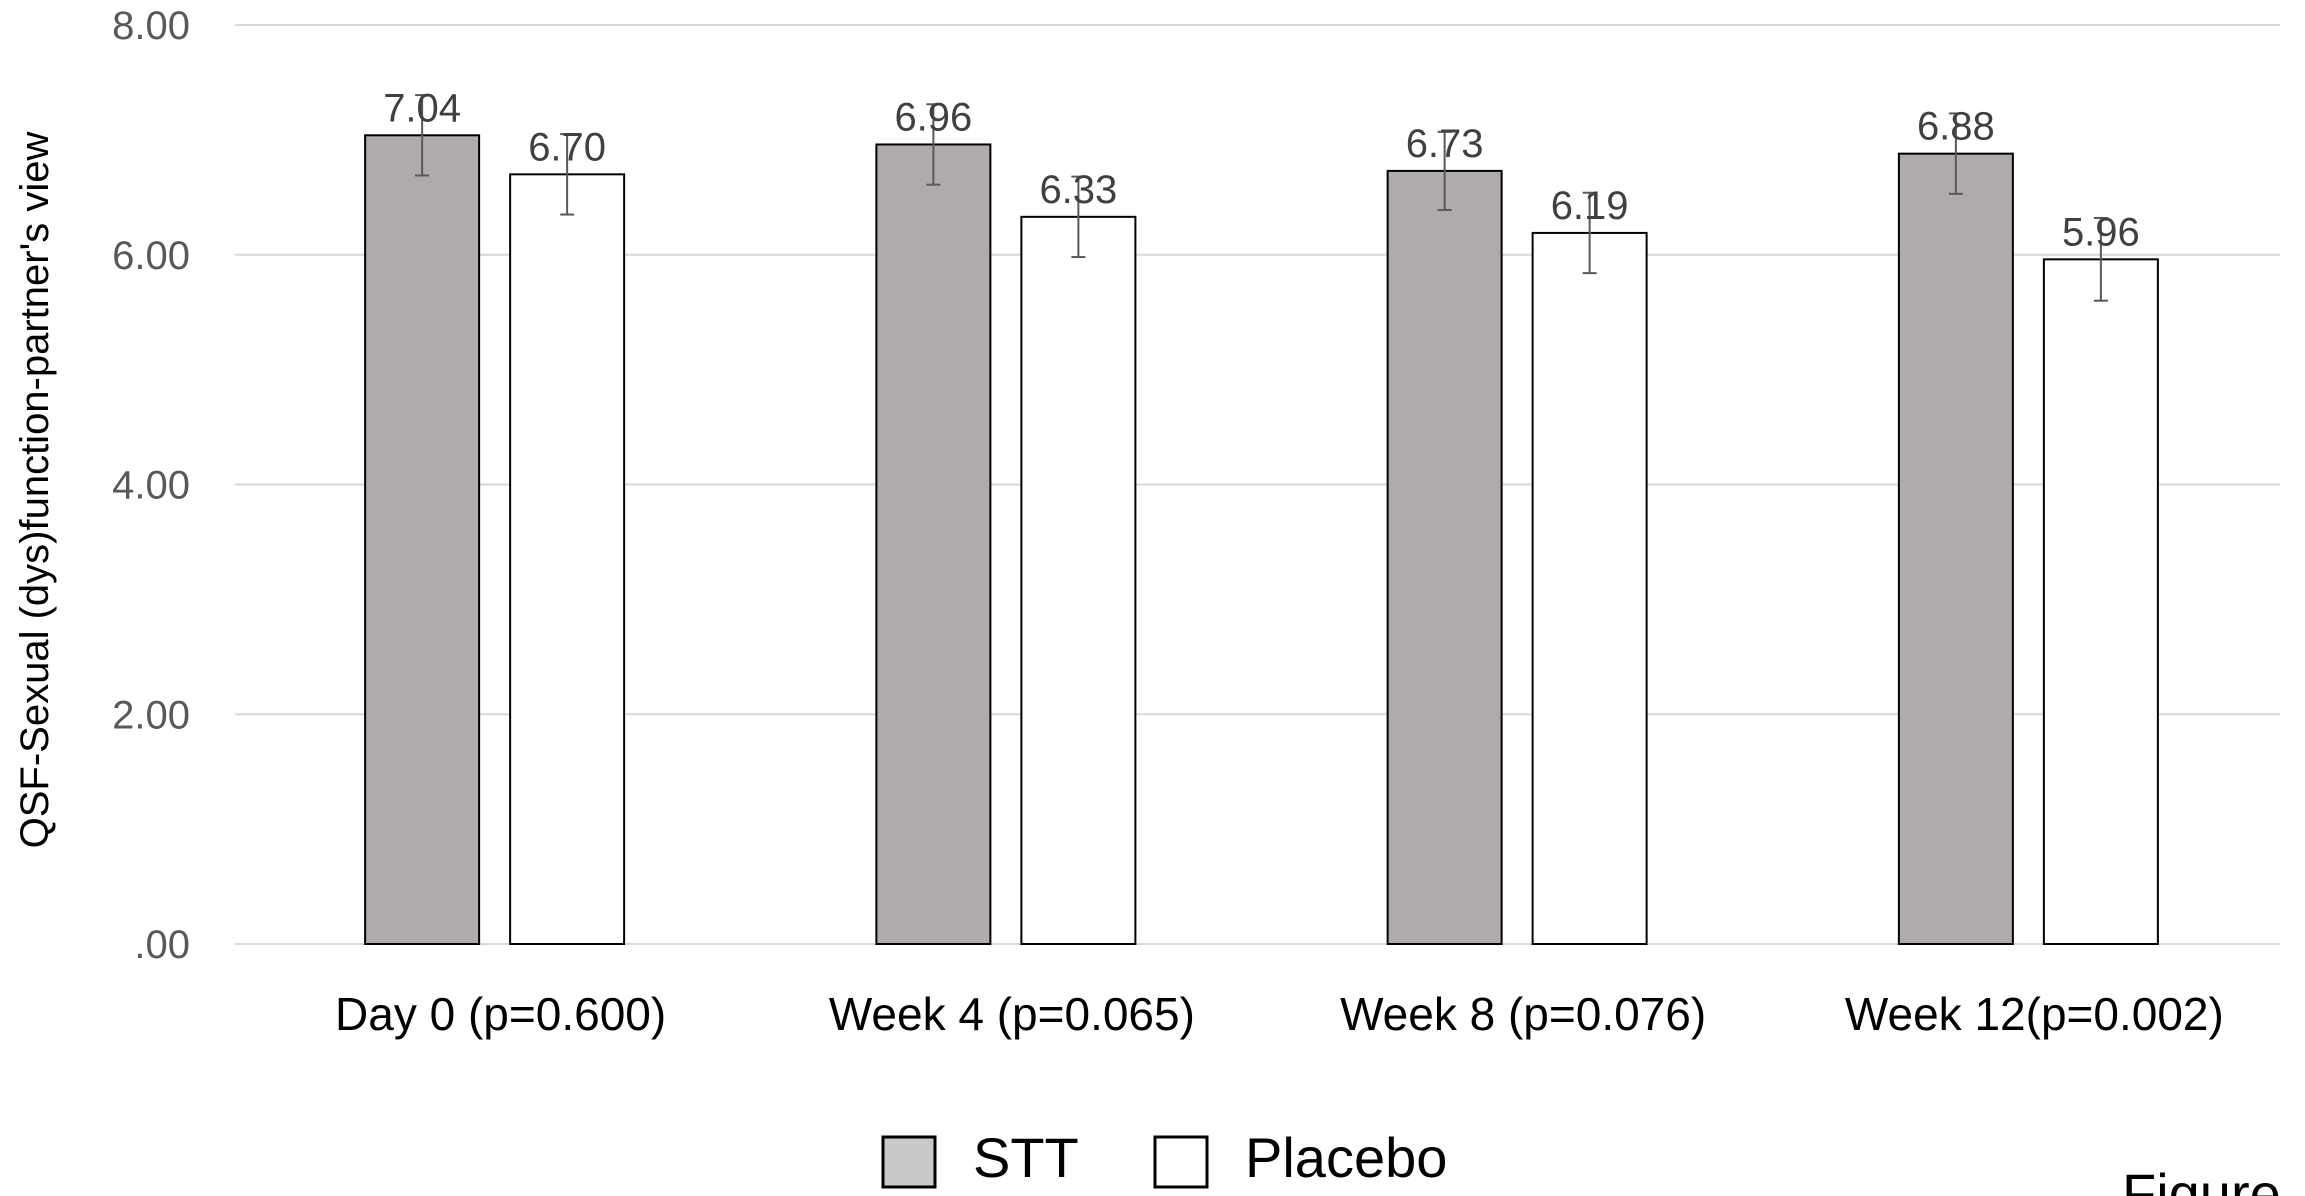 The image size is (2305, 1196). I want to click on y-tick-label: 8.00, so click(151, 26).